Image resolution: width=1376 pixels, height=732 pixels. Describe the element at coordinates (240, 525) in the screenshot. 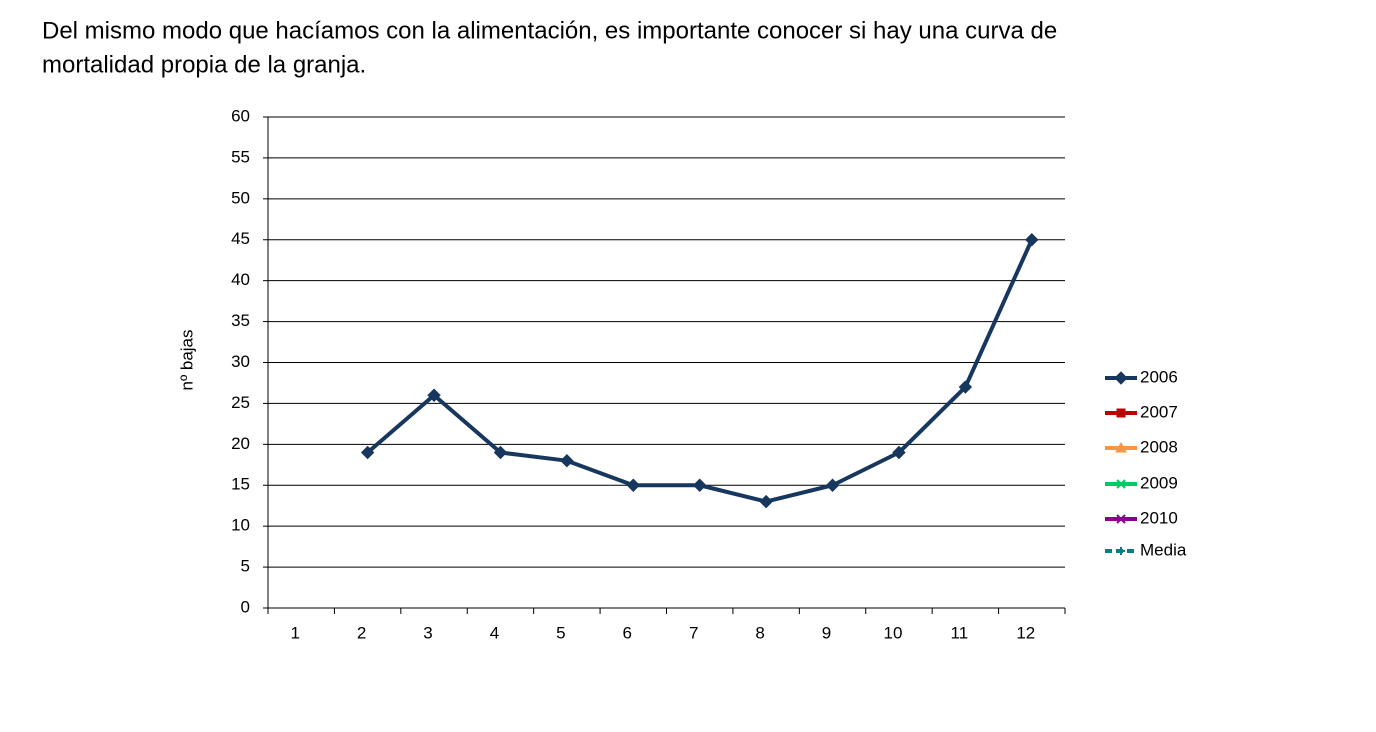

I see `y-tick-label: 10` at that location.